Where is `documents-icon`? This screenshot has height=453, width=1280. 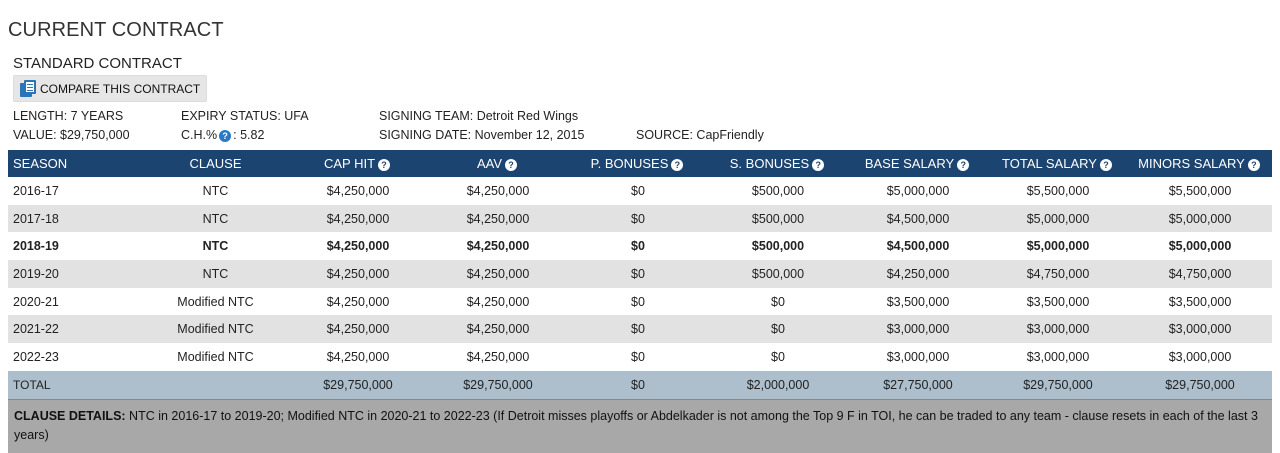
documents-icon is located at coordinates (28, 88).